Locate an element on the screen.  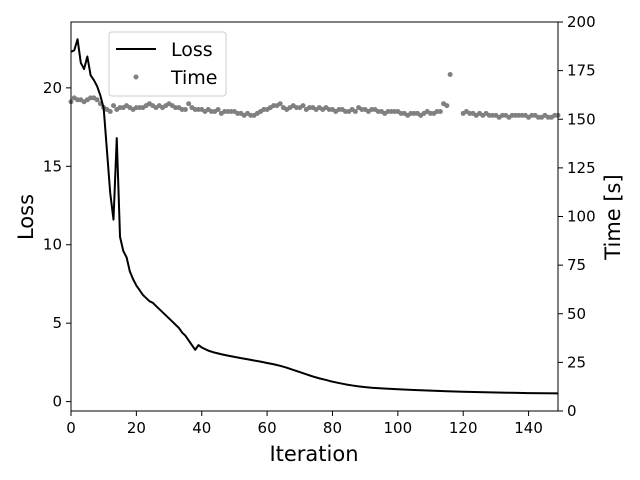
legend: Loss Time is located at coordinates (167, 64).